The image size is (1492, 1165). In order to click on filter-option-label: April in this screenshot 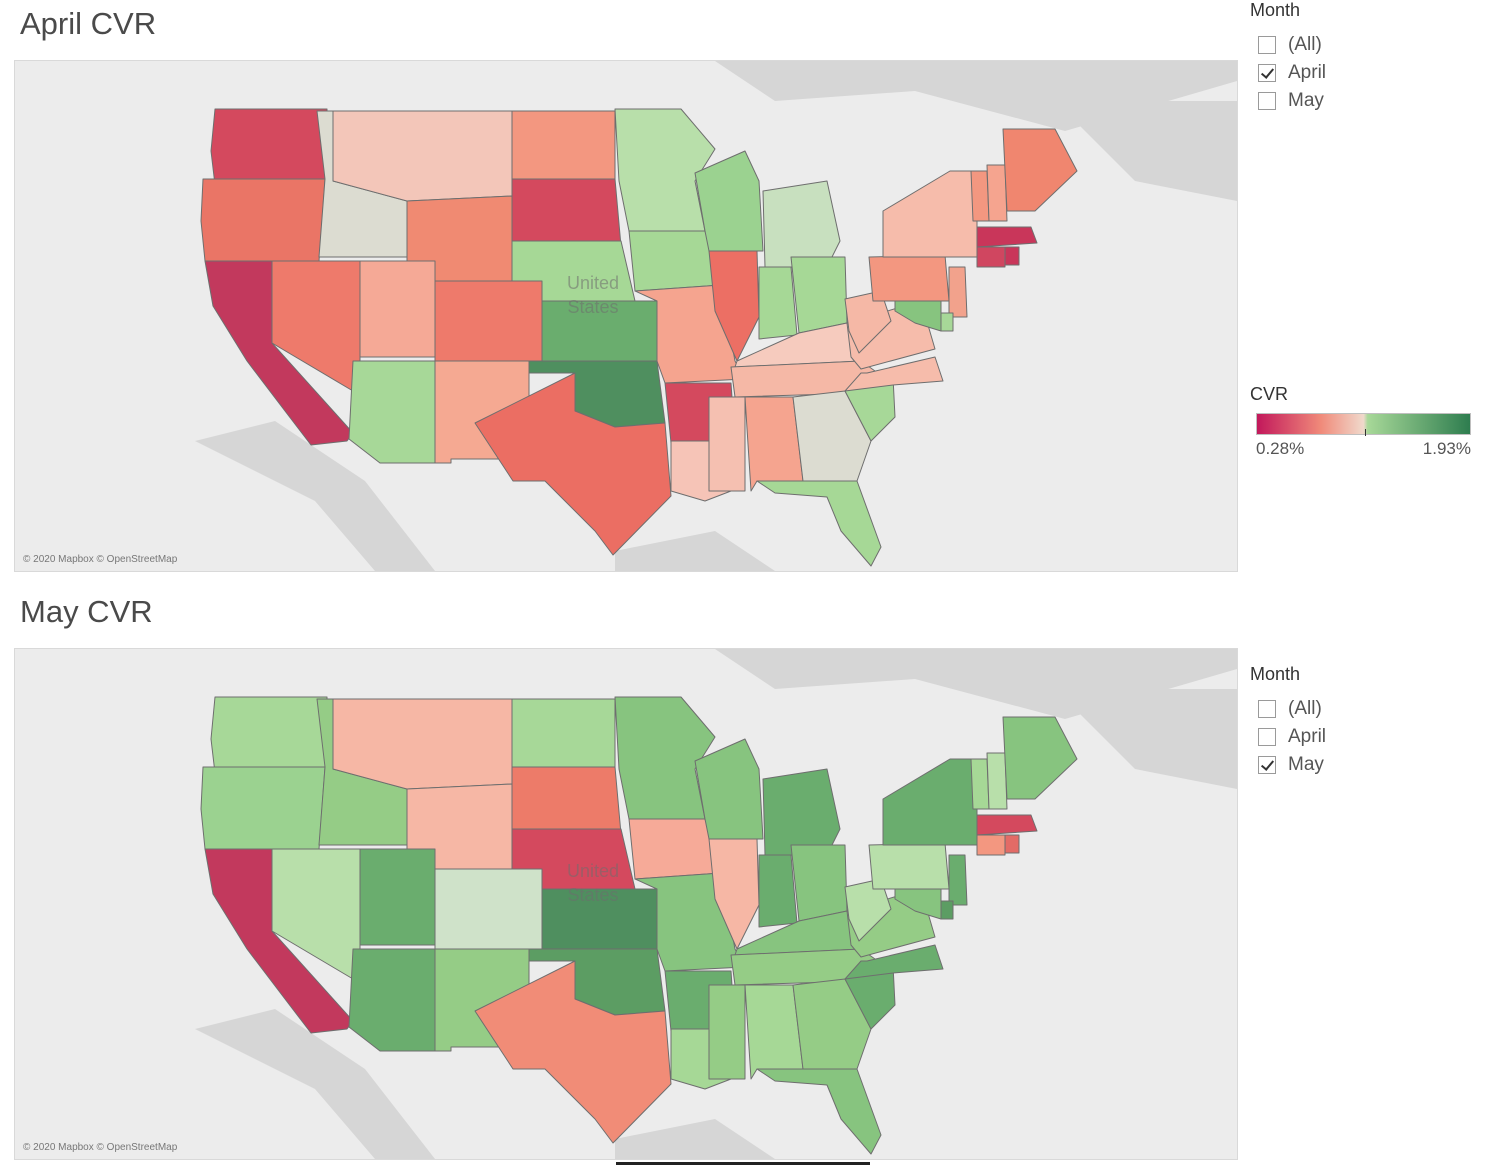, I will do `click(1307, 72)`.